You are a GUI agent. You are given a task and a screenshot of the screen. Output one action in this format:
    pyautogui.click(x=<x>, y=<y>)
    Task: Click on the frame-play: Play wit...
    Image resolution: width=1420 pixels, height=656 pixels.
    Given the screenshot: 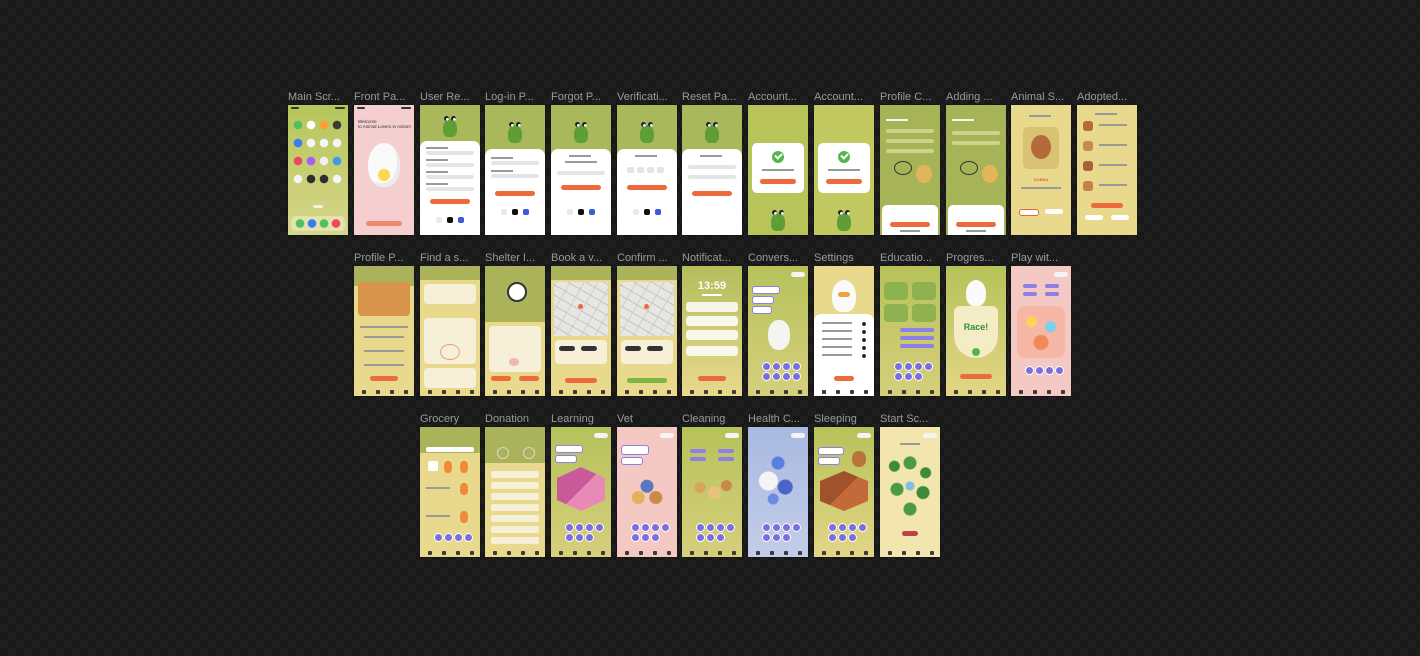 What is the action you would take?
    pyautogui.click(x=1041, y=323)
    